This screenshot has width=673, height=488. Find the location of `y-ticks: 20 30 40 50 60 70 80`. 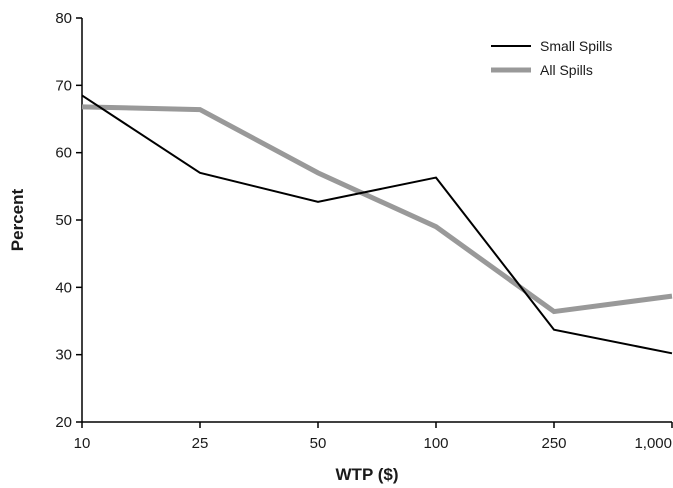

y-ticks: 20 30 40 50 60 70 80 is located at coordinates (68, 220).